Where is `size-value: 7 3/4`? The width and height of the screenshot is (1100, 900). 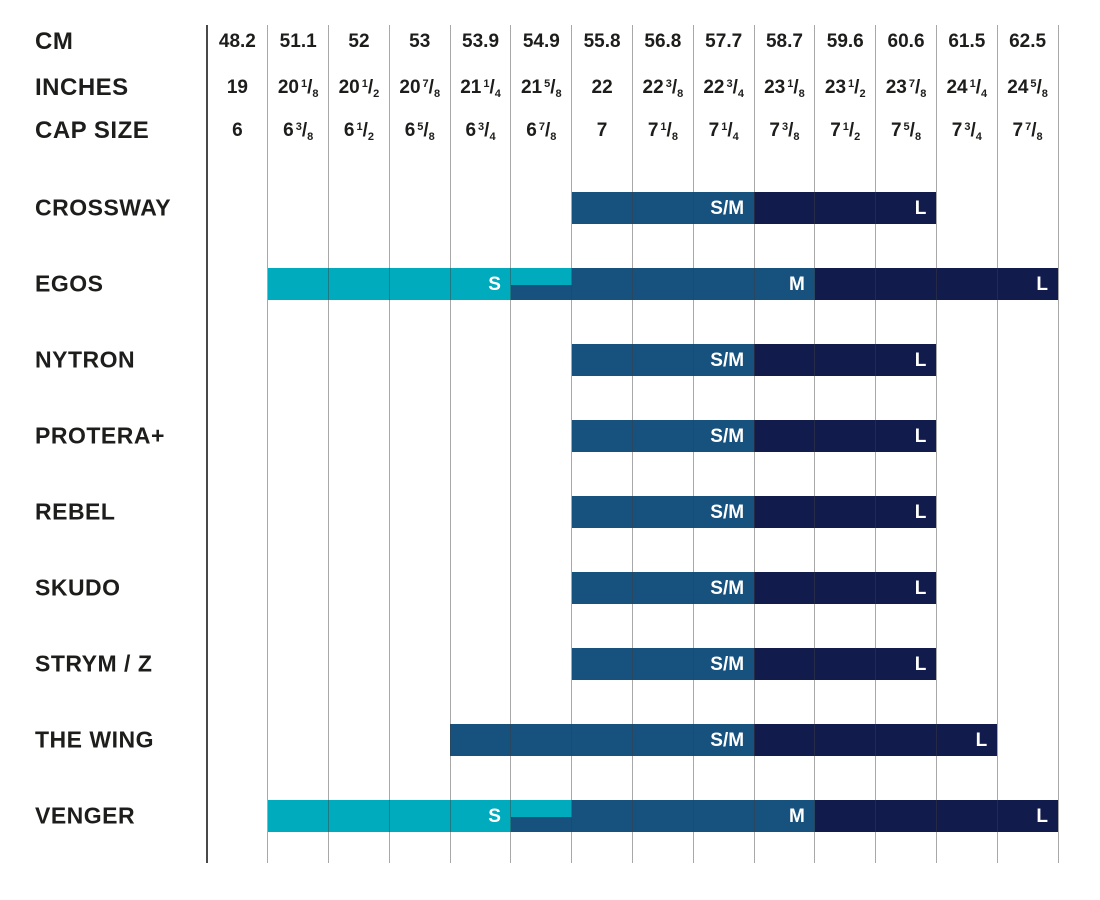
size-value: 7 3/4 is located at coordinates (966, 131).